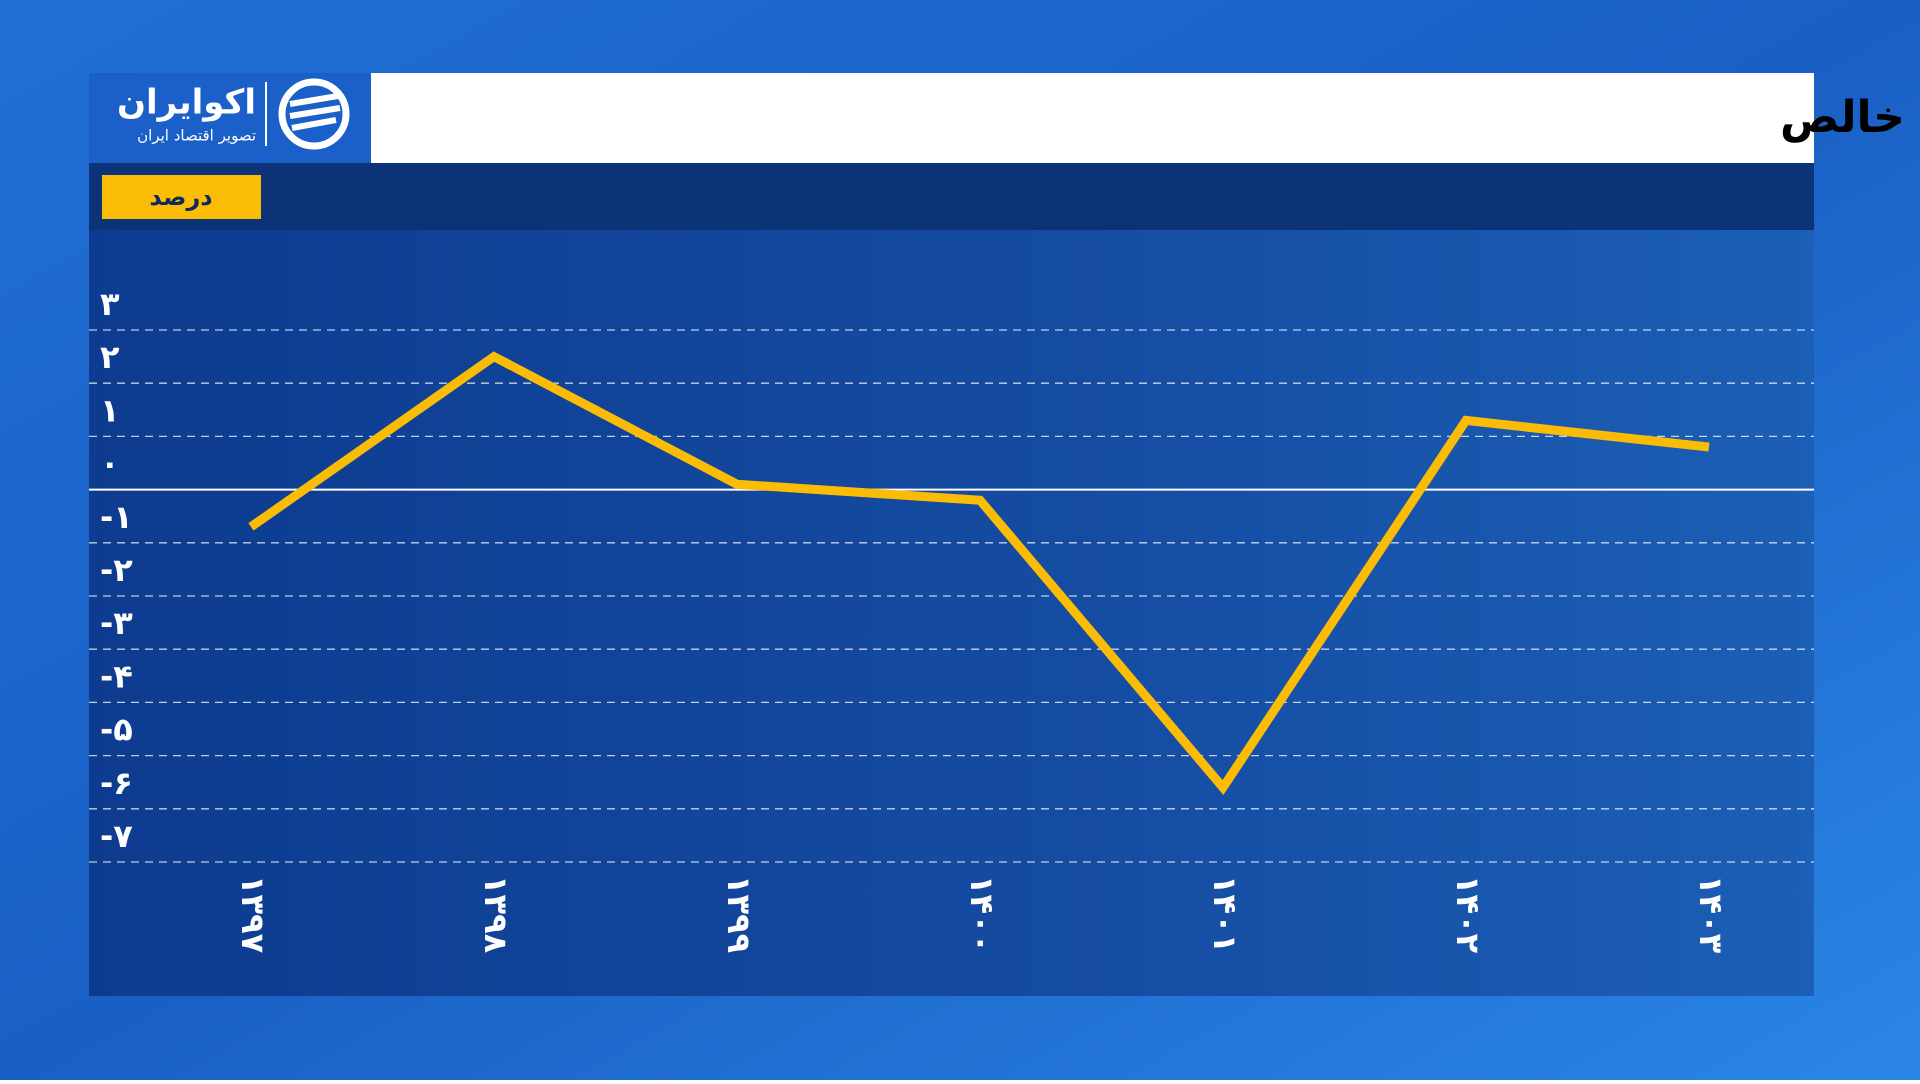 The height and width of the screenshot is (1084, 1920). I want to click on brand-tagline: تصویر اقتصاد ایران, so click(196, 136).